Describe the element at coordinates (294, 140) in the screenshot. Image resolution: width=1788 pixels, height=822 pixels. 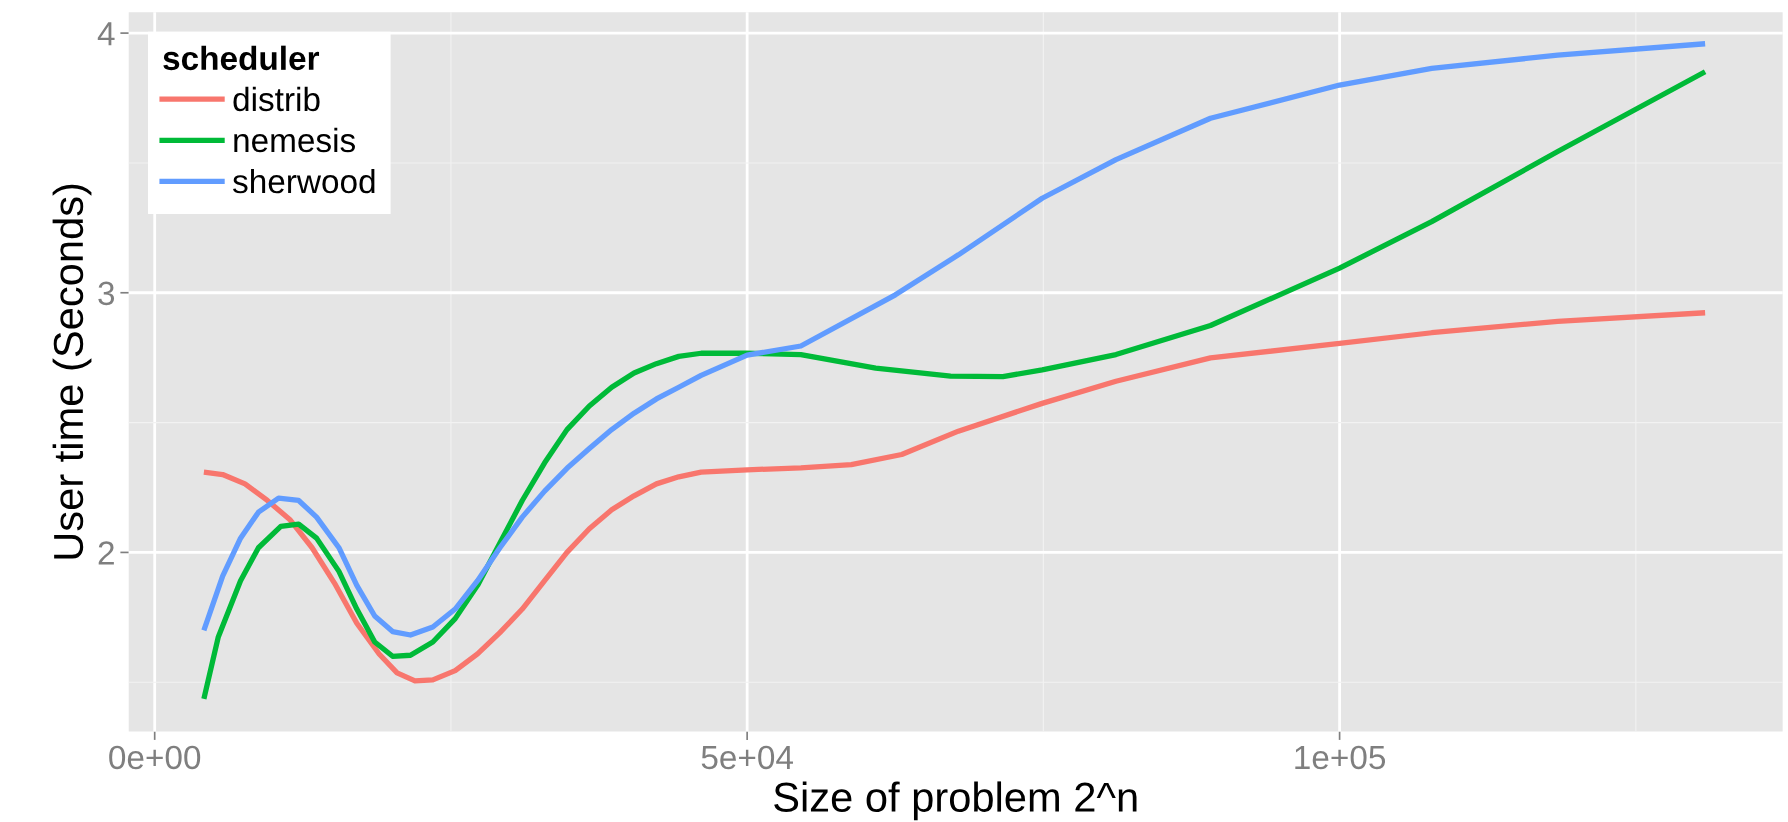
I see `legend-label: nemesis` at that location.